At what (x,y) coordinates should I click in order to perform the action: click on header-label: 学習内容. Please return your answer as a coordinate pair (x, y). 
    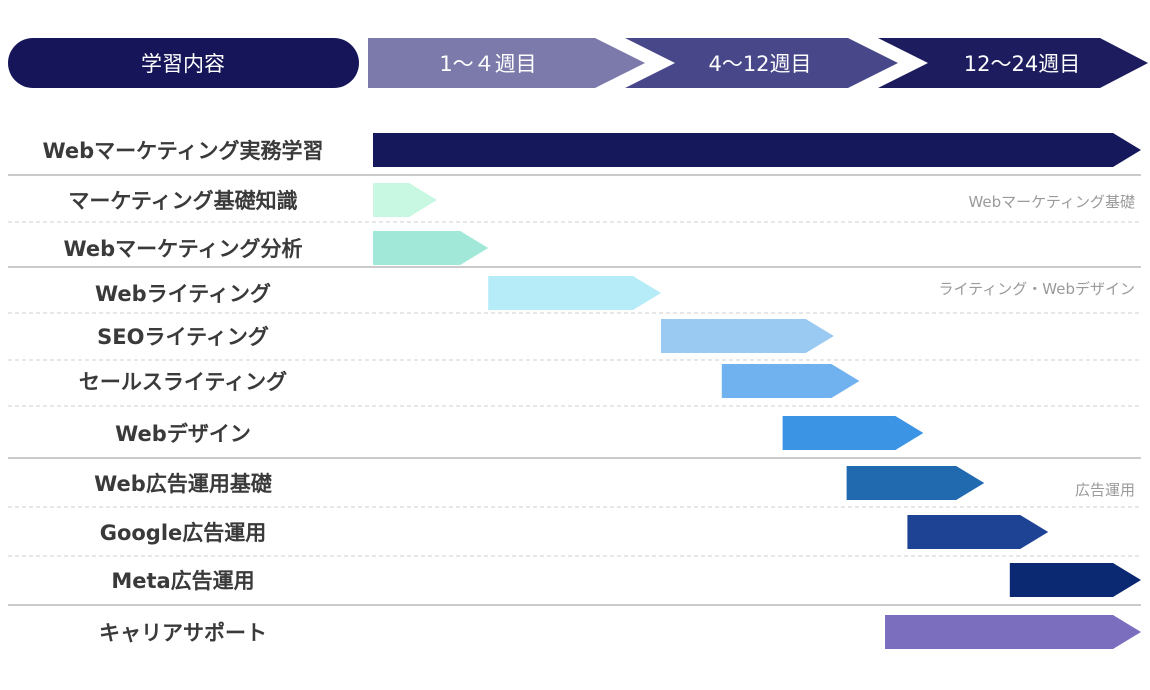
    Looking at the image, I should click on (183, 64).